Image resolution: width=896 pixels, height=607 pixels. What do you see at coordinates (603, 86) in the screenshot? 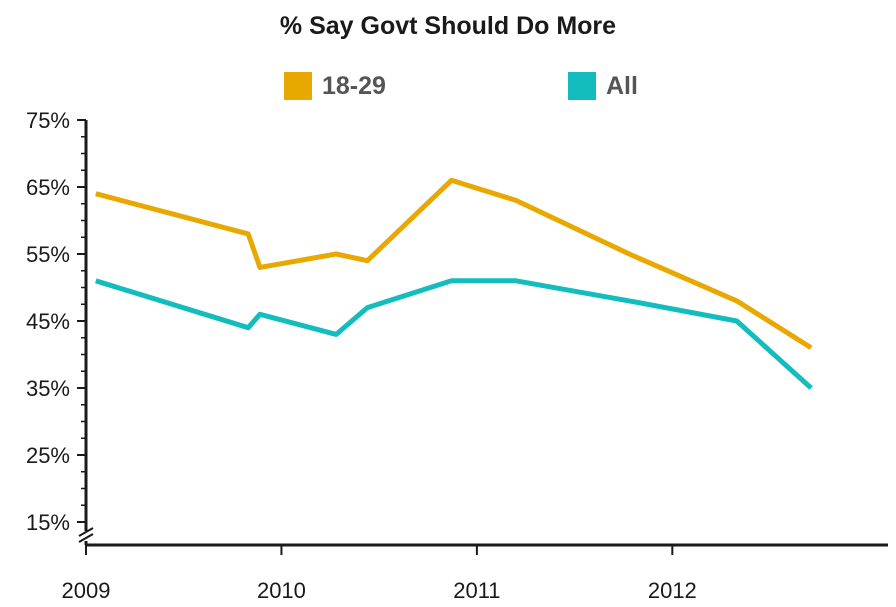
I see `legend-item-all: All` at bounding box center [603, 86].